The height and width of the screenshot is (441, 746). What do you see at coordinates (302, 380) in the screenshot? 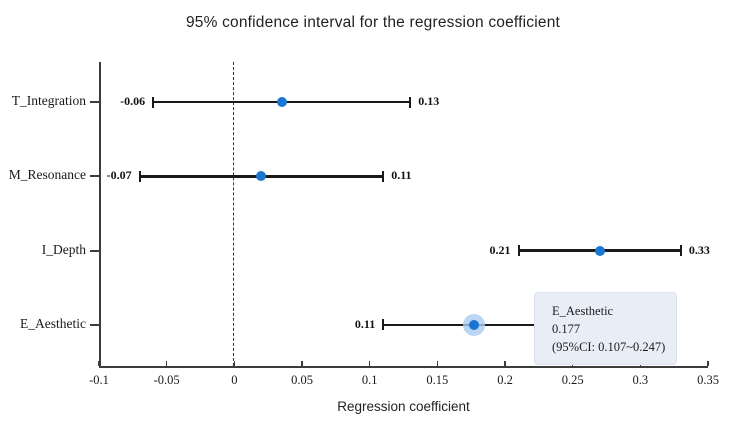
I see `x-tick-label: 0.05` at bounding box center [302, 380].